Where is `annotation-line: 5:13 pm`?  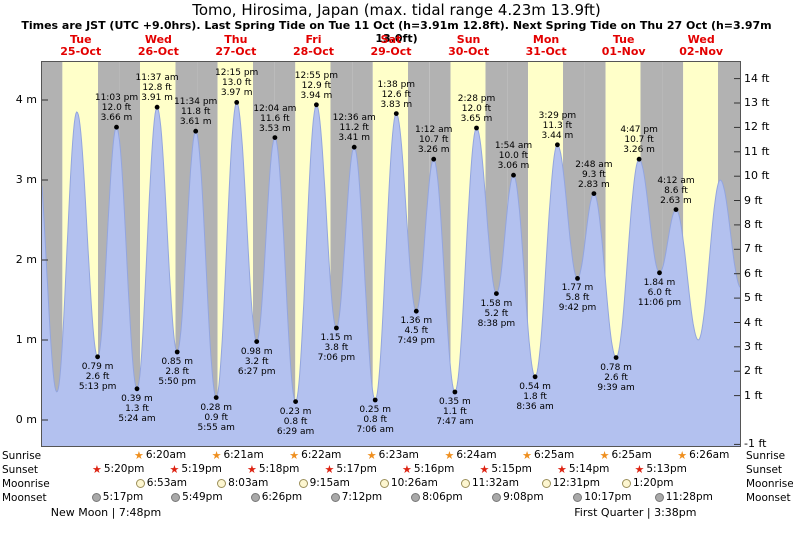 annotation-line: 5:13 pm is located at coordinates (97, 386).